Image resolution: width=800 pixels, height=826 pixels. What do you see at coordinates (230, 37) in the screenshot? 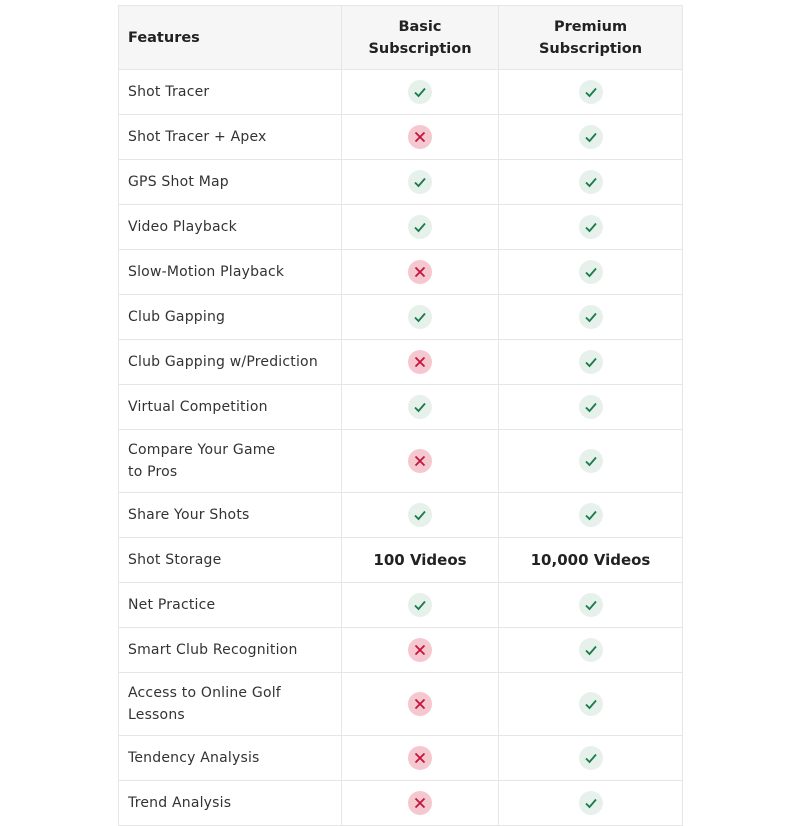
I see `features-header: Features` at bounding box center [230, 37].